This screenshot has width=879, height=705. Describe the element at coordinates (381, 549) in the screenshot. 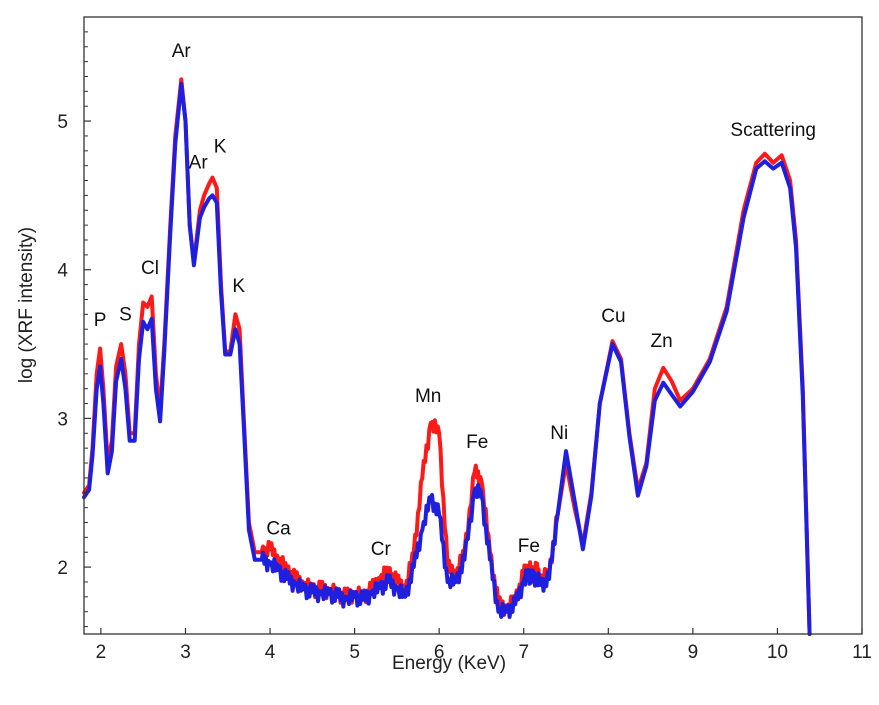

I see `peak-label: Cr` at that location.